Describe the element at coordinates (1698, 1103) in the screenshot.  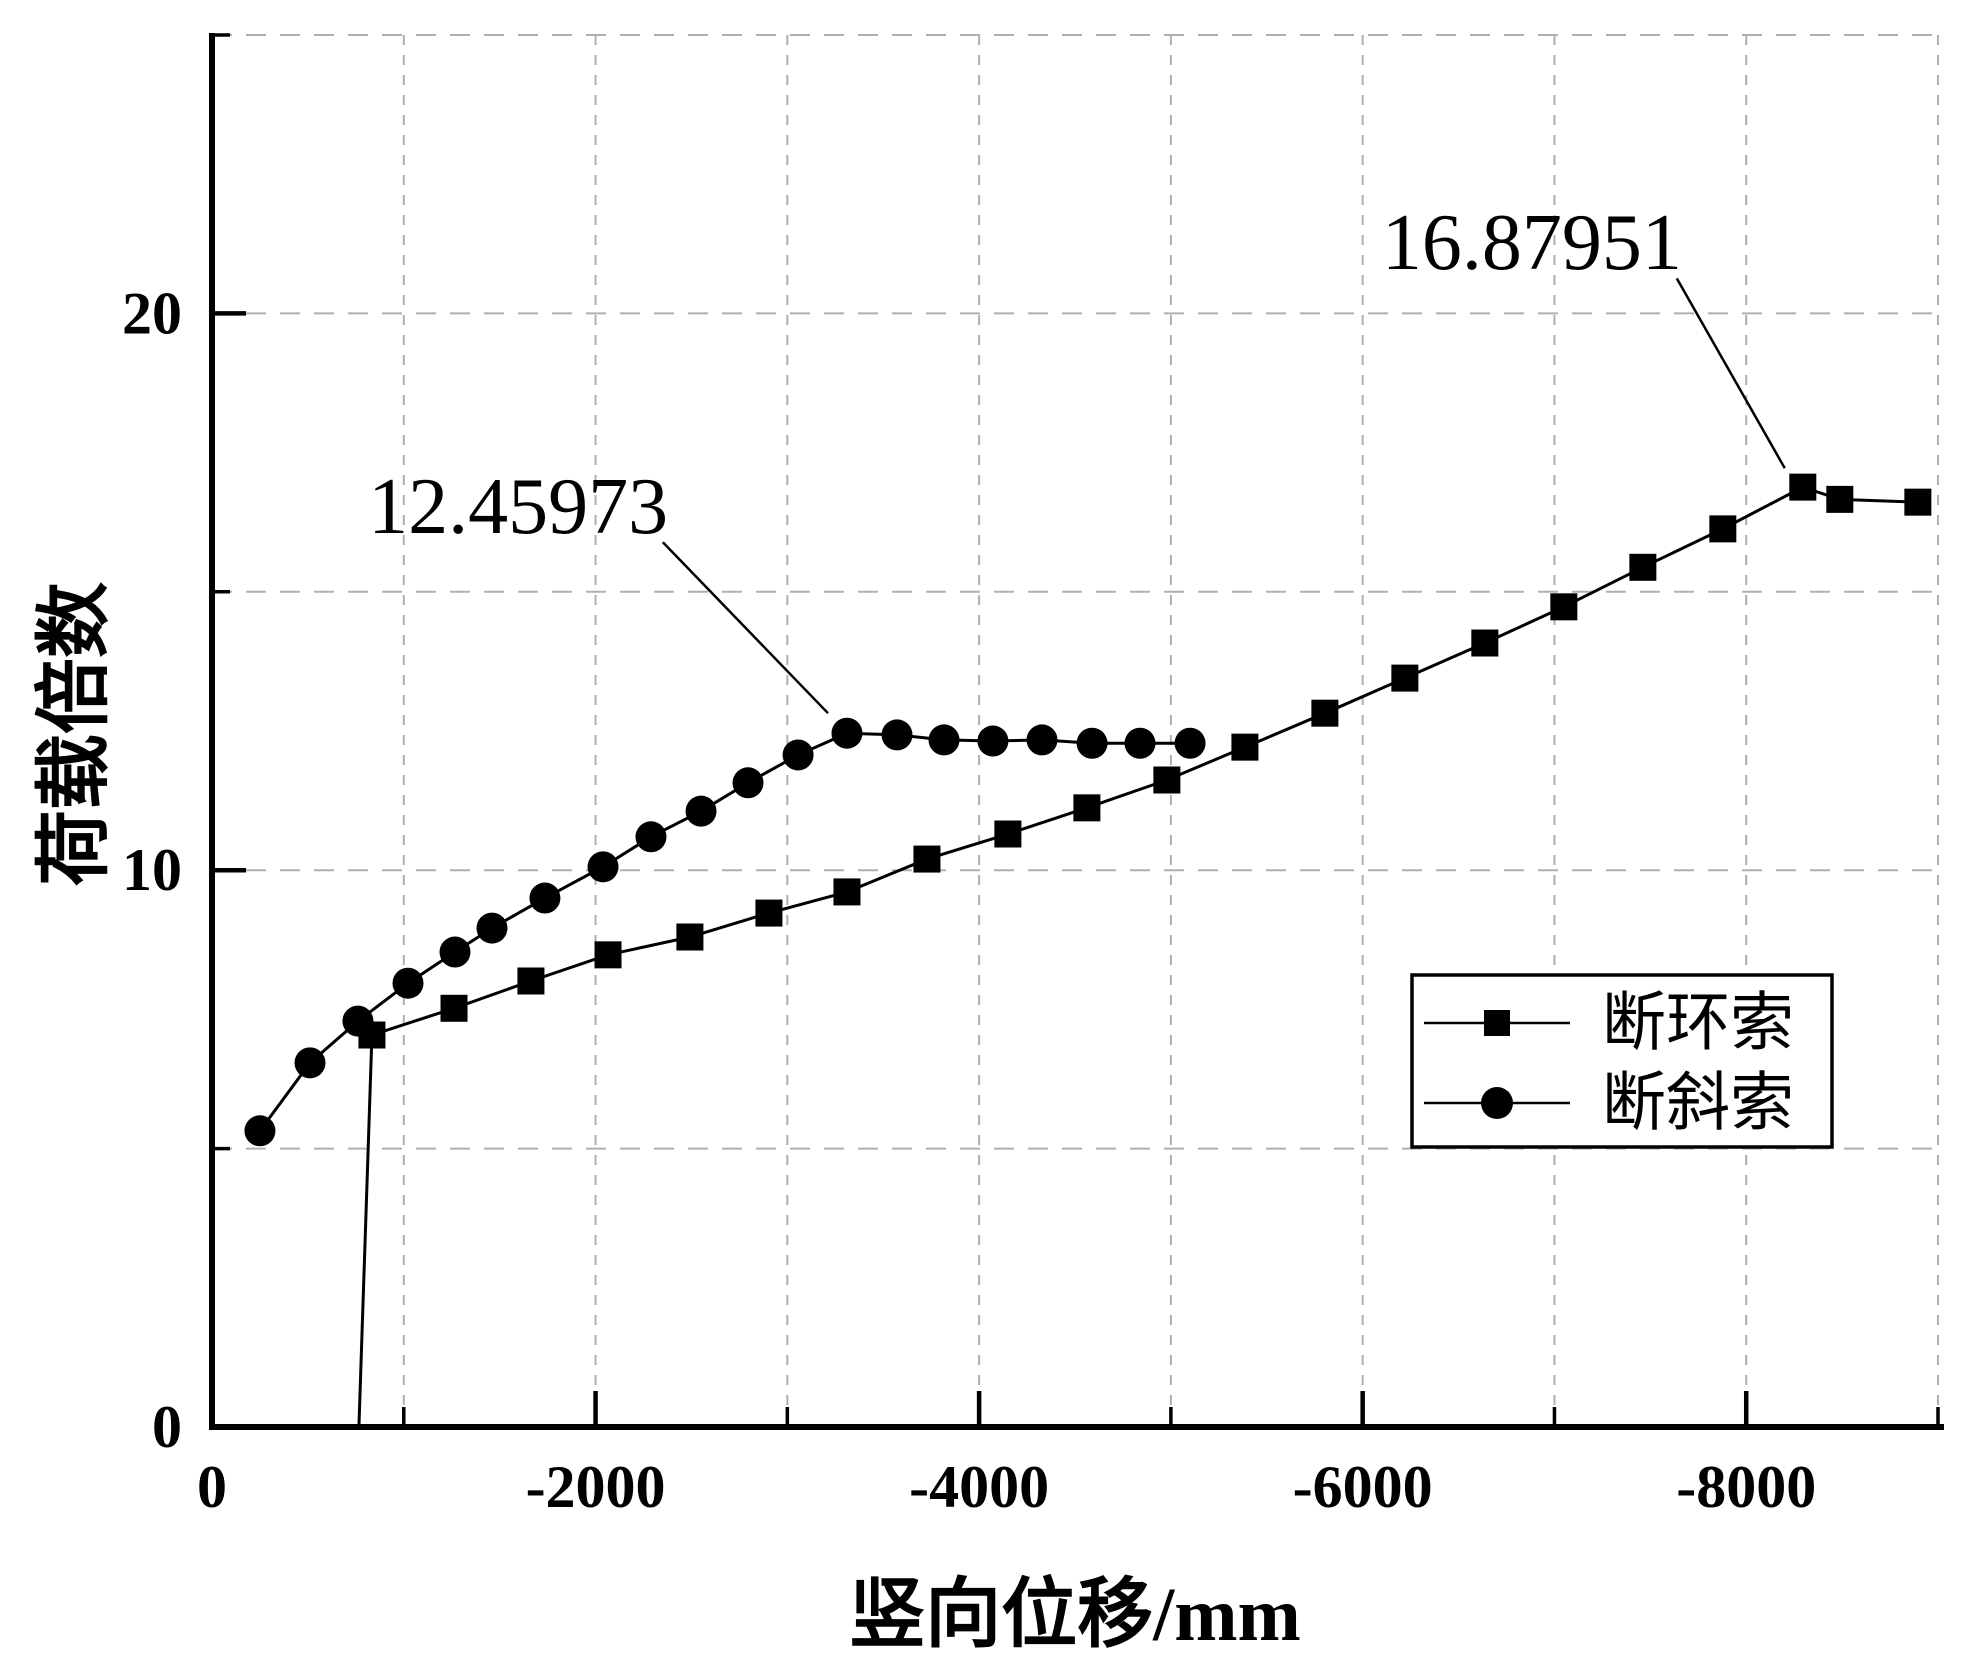
I see `legend-label-broken-diagonal-cable: 断斜索` at that location.